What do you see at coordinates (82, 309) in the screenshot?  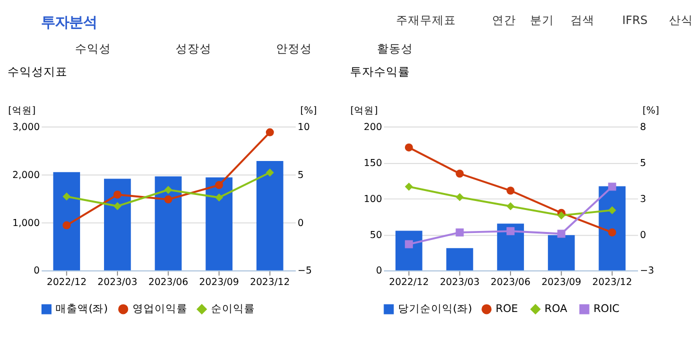 I see `legend-label: 매출액(좌)` at bounding box center [82, 309].